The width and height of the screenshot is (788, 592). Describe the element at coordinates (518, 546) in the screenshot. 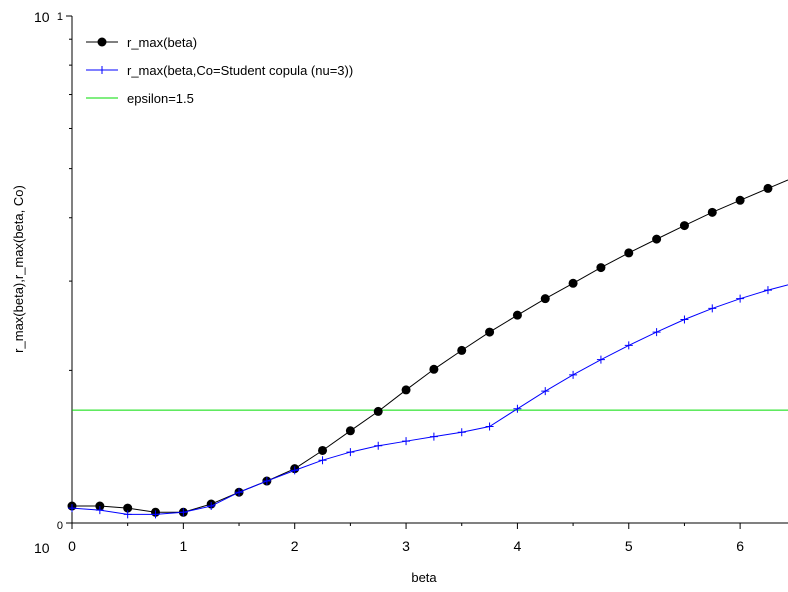

I see `x-tick-label: 4` at that location.